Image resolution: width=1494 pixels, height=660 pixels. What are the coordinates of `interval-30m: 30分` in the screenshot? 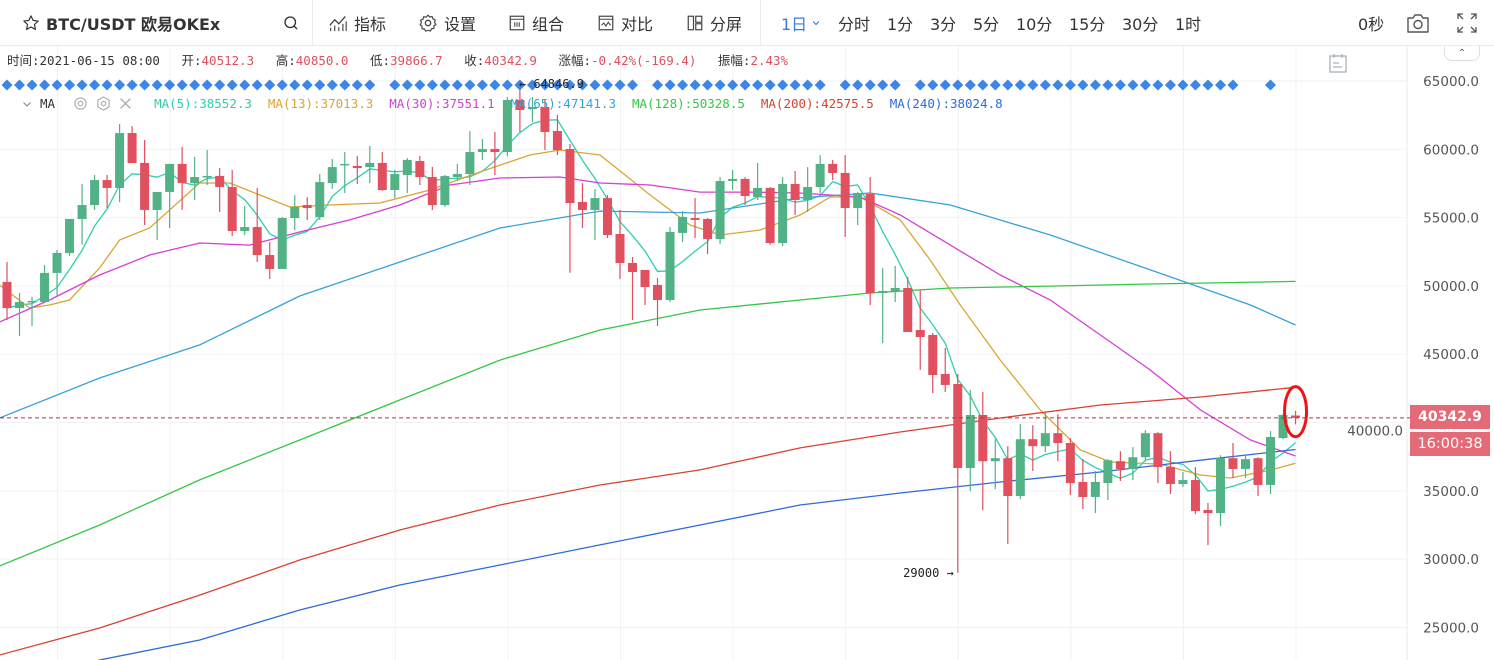 It's located at (1140, 23).